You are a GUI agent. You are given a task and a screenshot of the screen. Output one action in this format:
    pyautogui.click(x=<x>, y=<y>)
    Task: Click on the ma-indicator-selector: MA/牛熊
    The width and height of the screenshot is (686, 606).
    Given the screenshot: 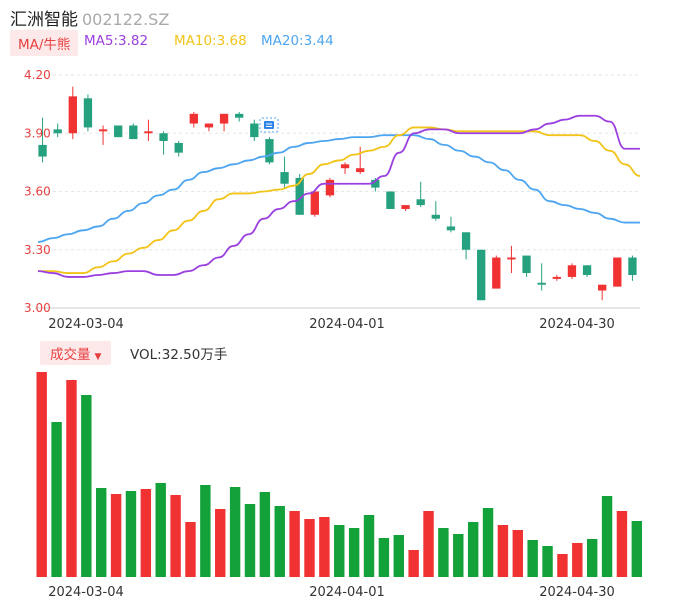 What is the action you would take?
    pyautogui.click(x=44, y=43)
    